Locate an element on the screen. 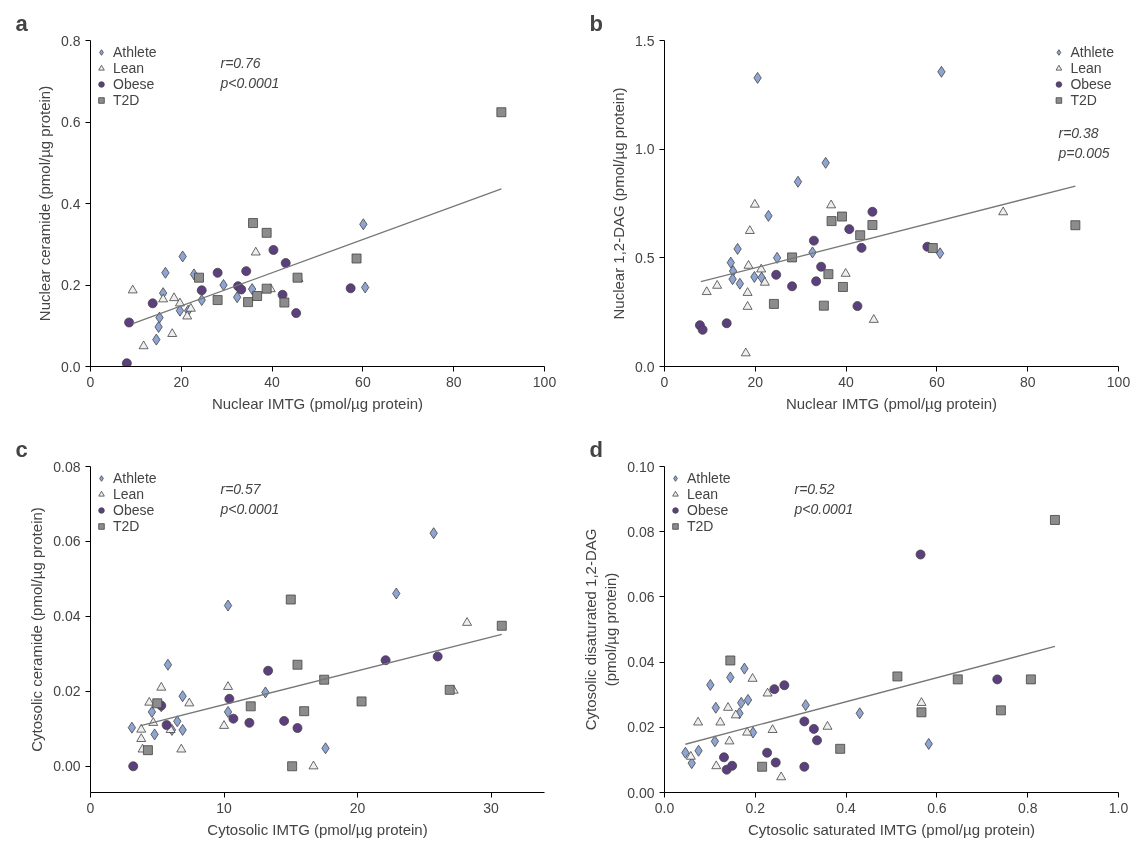 The width and height of the screenshot is (1148, 855). y-tick-label: 0.8 is located at coordinates (71, 40).